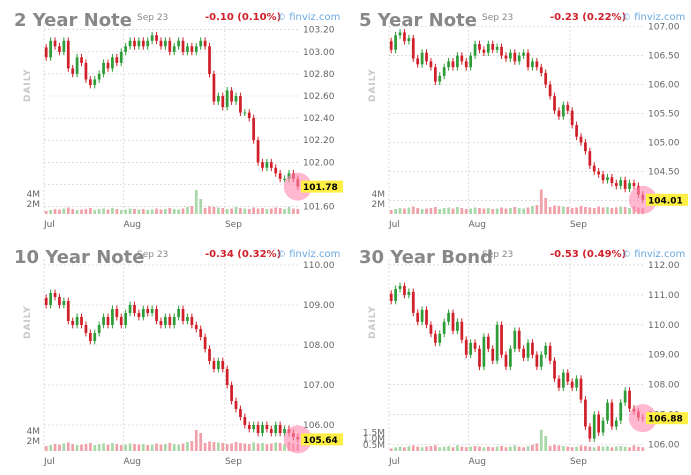  I want to click on y-tick-label: 112.00, so click(664, 266).